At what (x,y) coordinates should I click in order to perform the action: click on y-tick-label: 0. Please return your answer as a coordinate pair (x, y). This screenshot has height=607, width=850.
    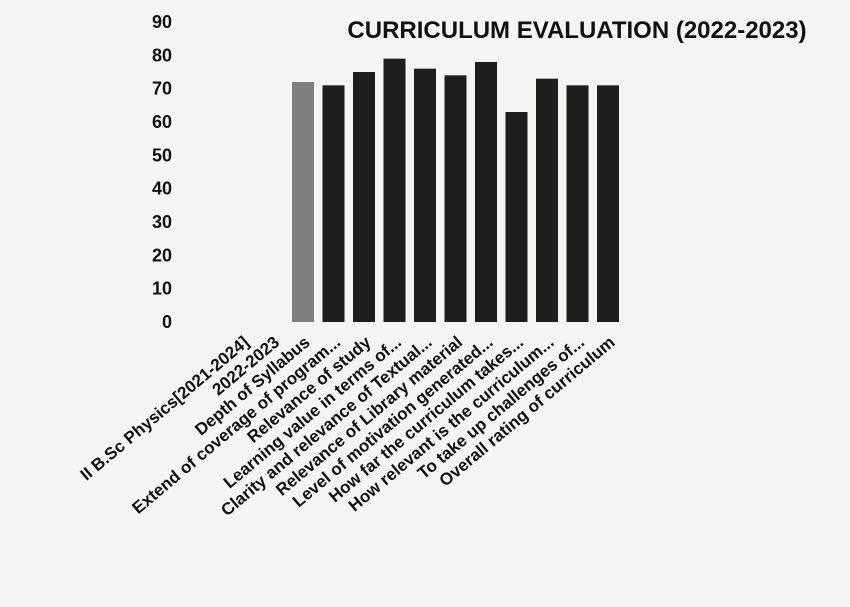
    Looking at the image, I should click on (167, 322).